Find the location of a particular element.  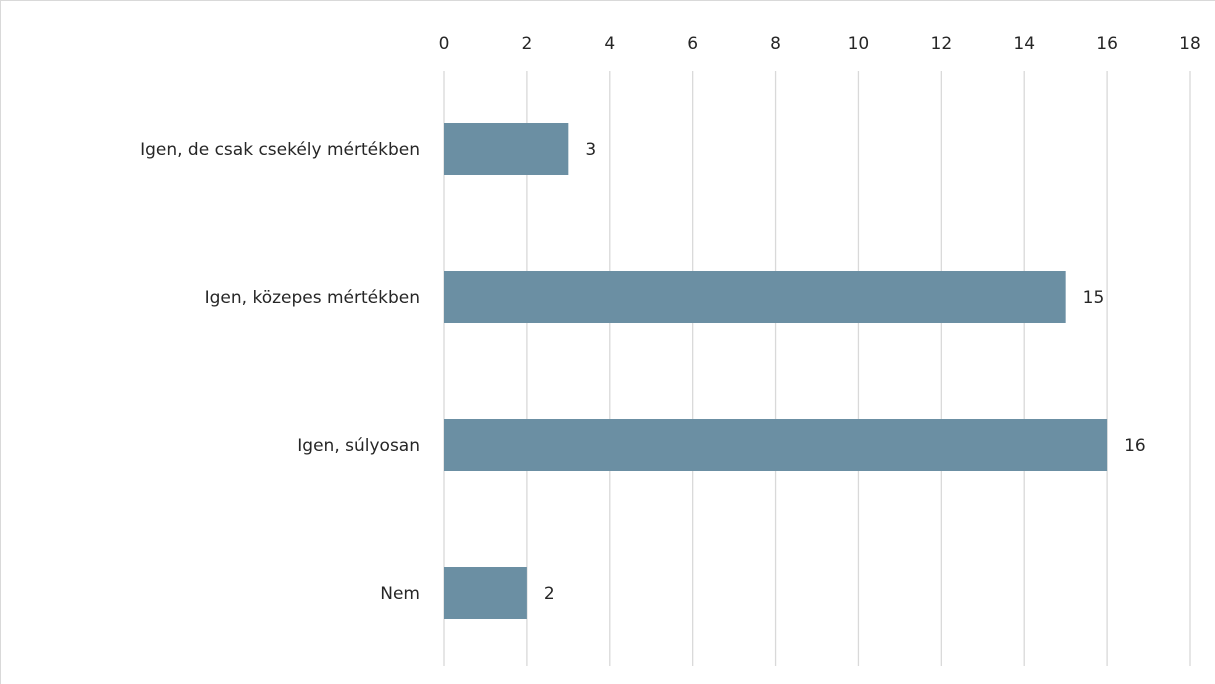

data-label-3: 2 is located at coordinates (549, 594).